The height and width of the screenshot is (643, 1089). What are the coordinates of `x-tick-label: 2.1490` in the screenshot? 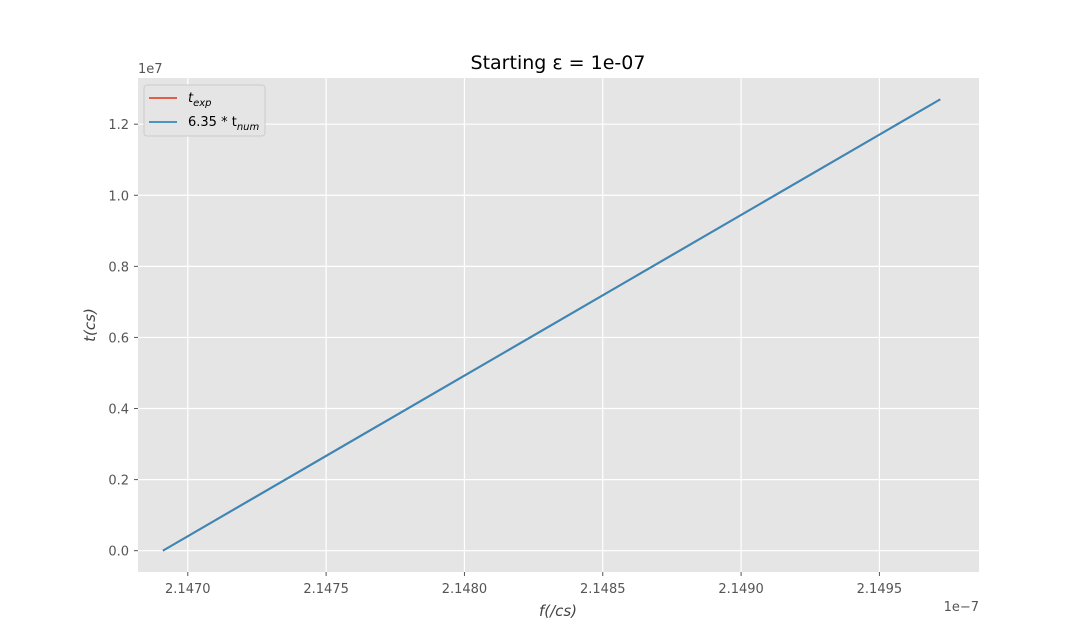 It's located at (741, 589).